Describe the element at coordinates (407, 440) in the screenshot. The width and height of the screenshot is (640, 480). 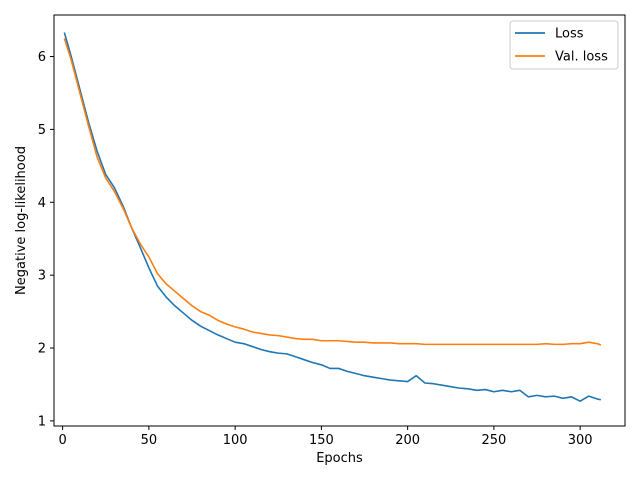
I see `x-tick-label: 200` at that location.